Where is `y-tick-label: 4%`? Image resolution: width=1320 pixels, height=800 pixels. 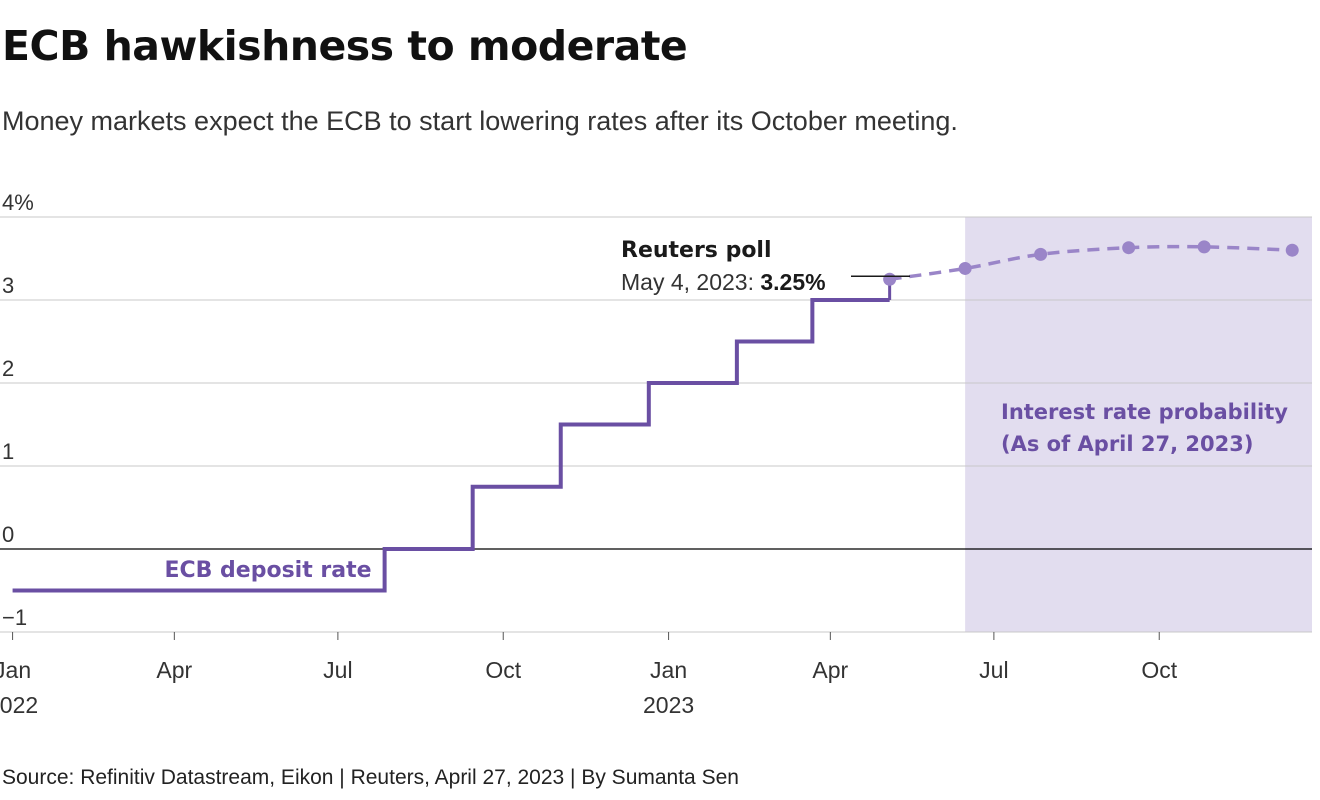
y-tick-label: 4% is located at coordinates (18, 202).